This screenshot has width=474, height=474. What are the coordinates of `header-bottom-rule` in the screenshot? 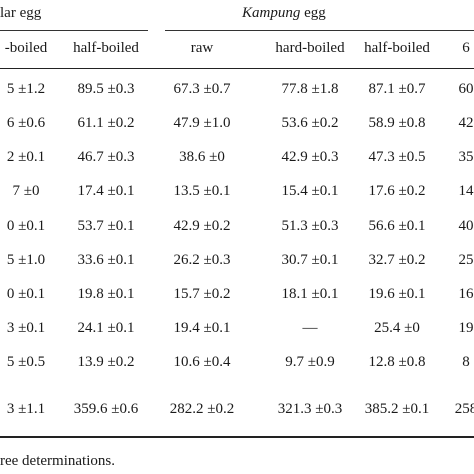 It's located at (237, 68).